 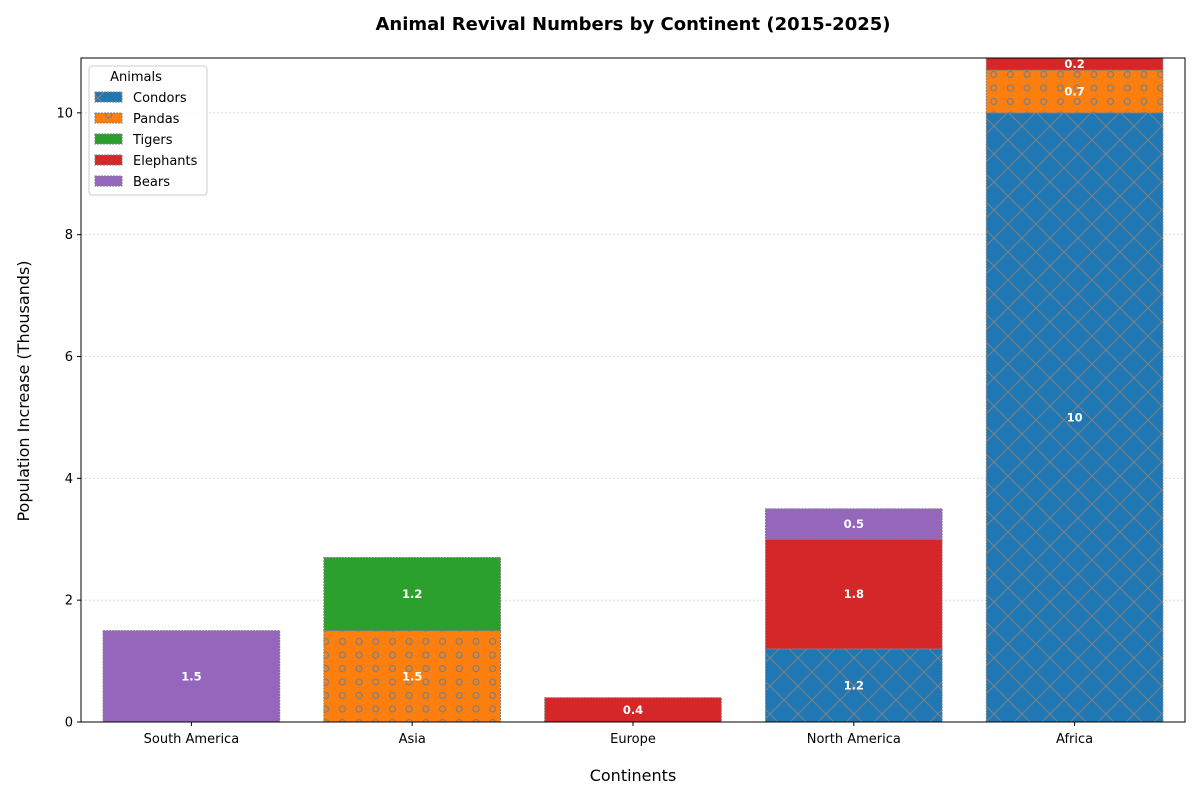 I want to click on legend-label-elephants: Elephants, so click(x=165, y=161).